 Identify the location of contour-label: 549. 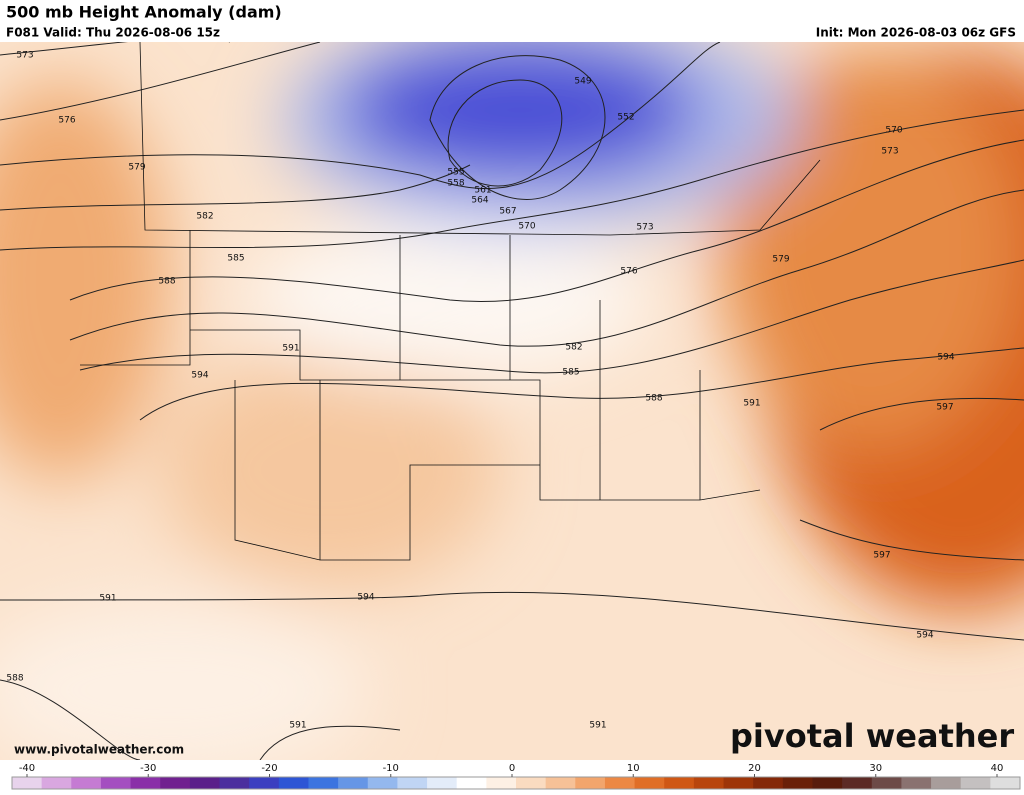
(582, 82).